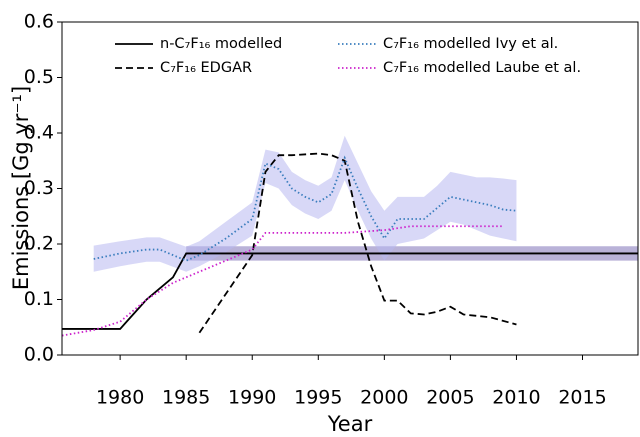  I want to click on x-tick-label: 1980, so click(120, 398).